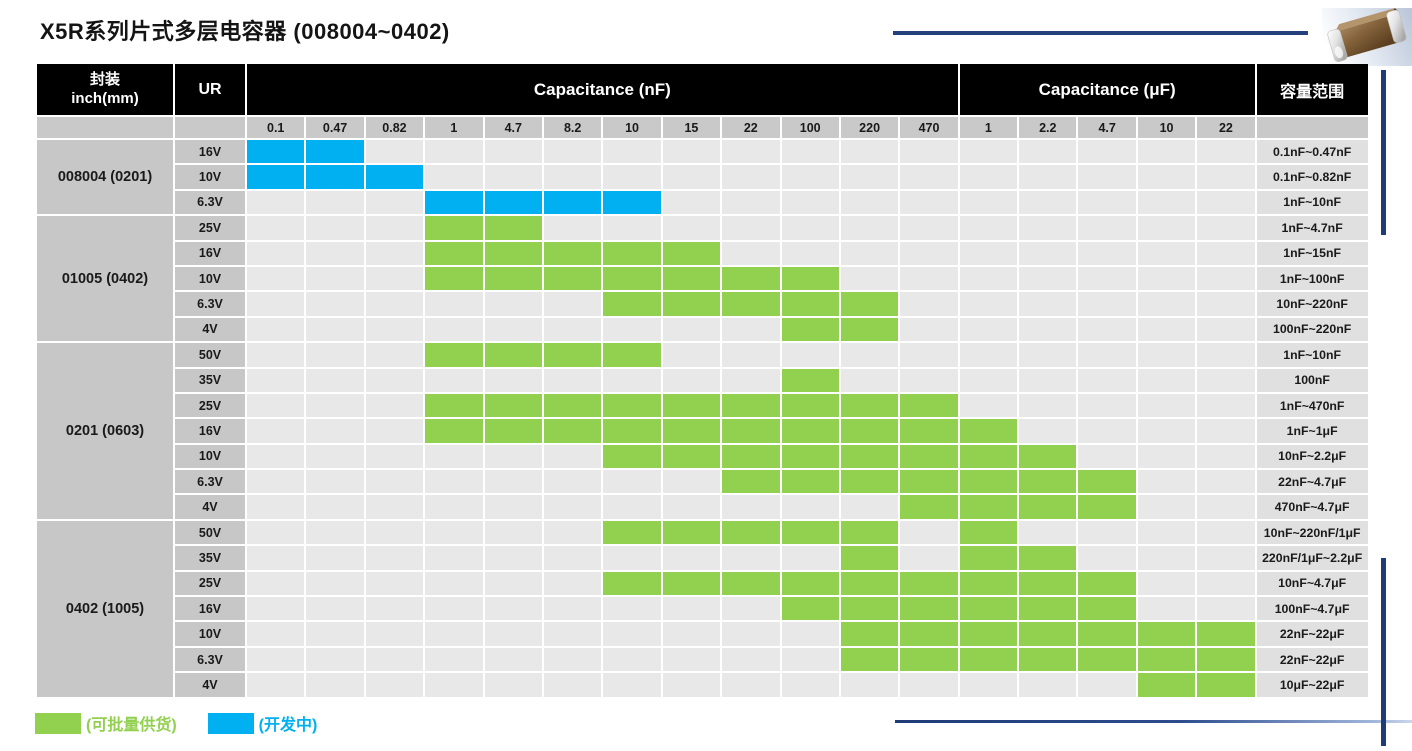  Describe the element at coordinates (210, 177) in the screenshot. I see `voltage-cell: 10V` at that location.